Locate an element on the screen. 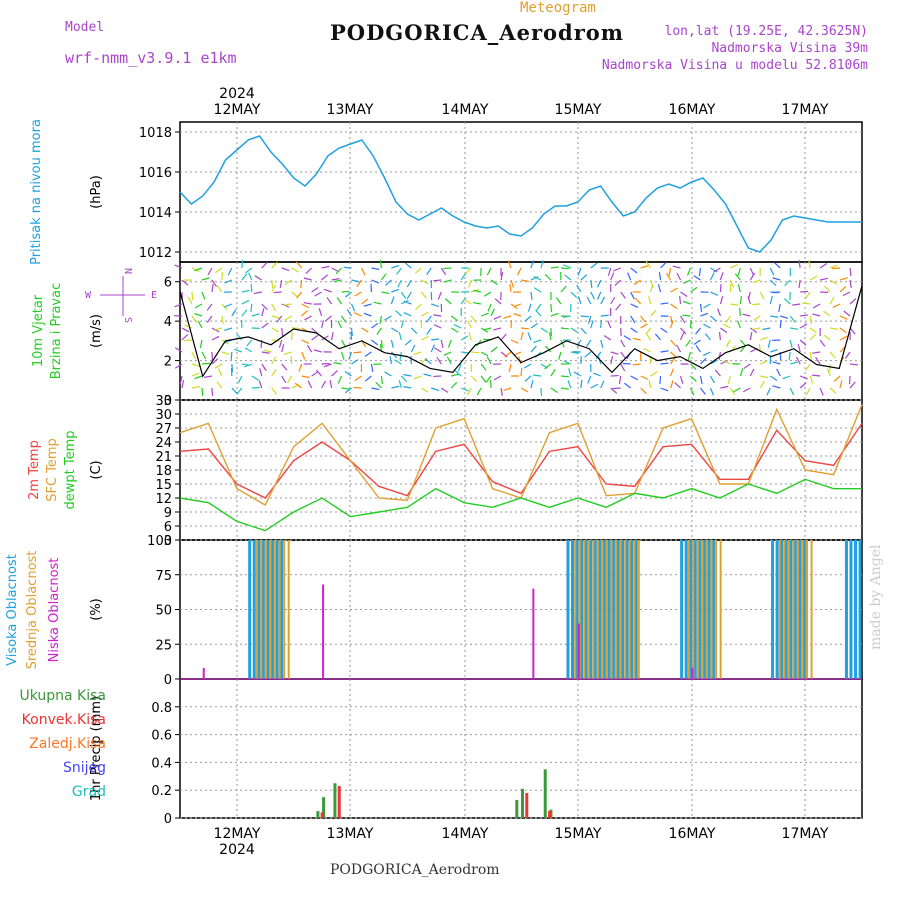 This screenshot has width=900, height=900. y-tick-label: 21 is located at coordinates (163, 457).